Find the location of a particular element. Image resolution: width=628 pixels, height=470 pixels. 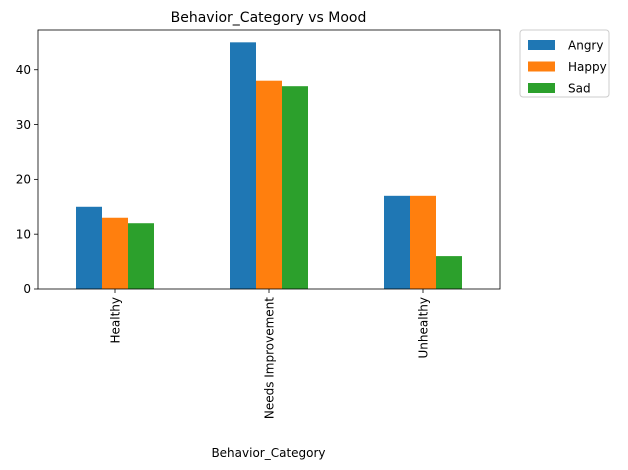

bar-happy-unhealthy is located at coordinates (423, 242).